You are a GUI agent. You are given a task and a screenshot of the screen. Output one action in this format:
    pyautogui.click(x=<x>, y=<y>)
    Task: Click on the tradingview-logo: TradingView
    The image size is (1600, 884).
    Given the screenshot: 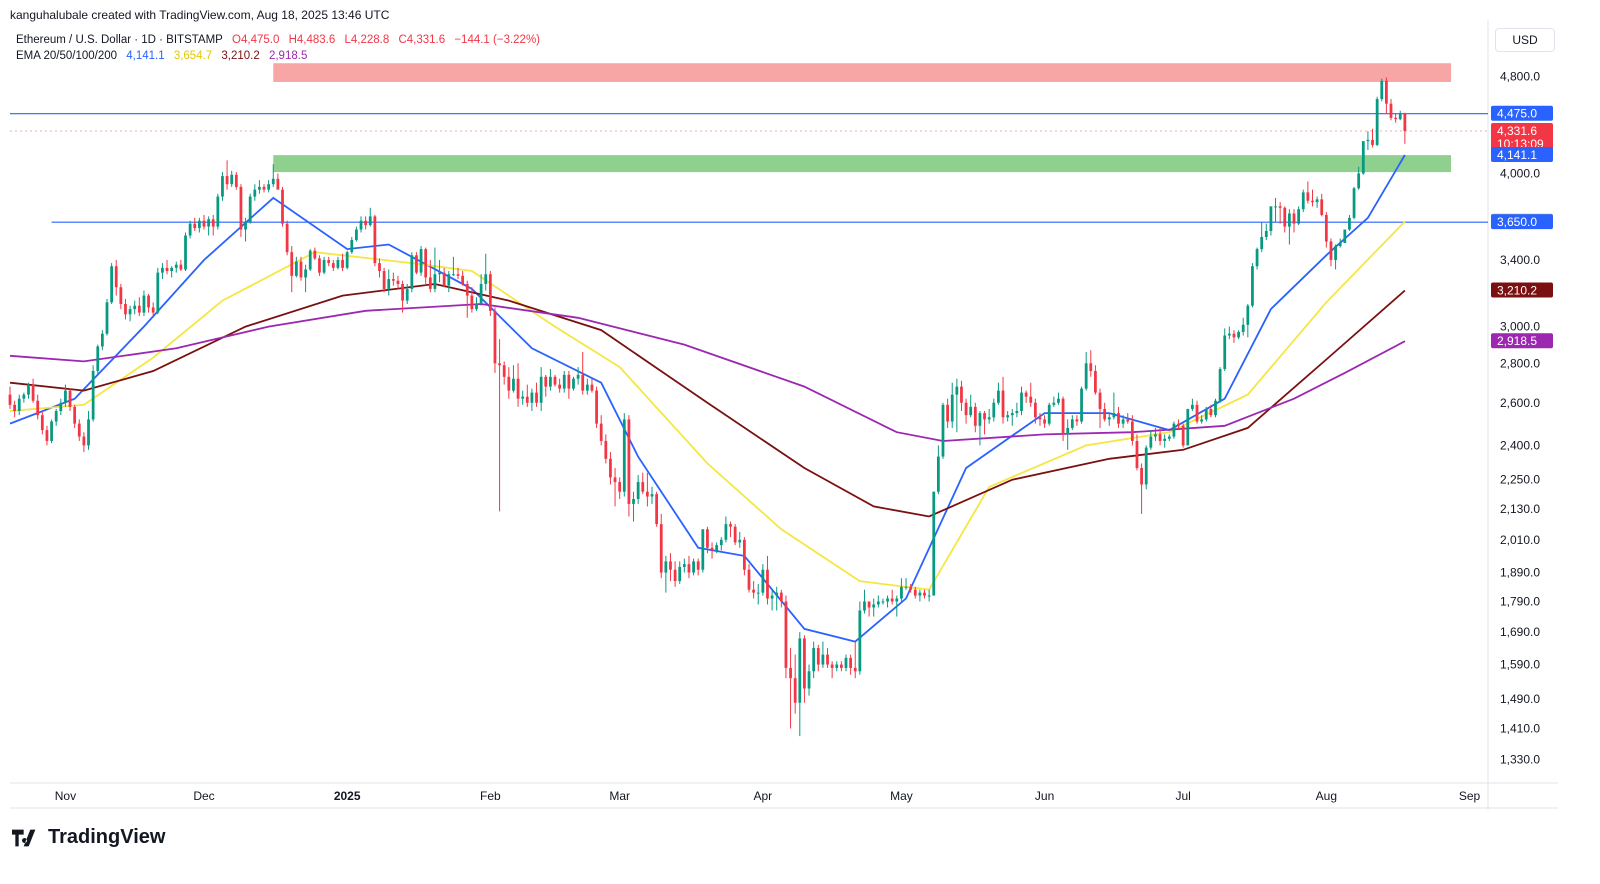 What is the action you would take?
    pyautogui.click(x=88, y=837)
    